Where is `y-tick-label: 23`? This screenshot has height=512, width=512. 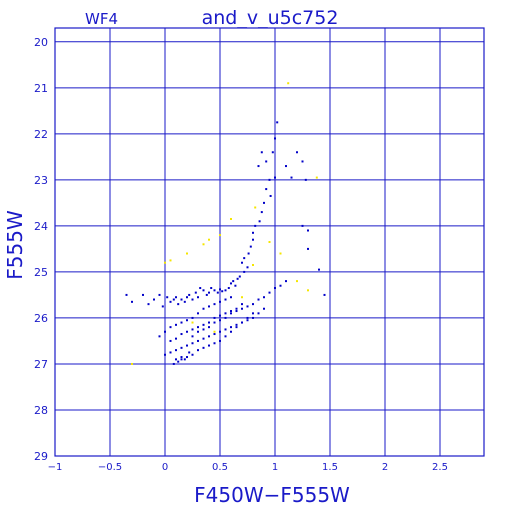
y-tick-label: 23 is located at coordinates (41, 180).